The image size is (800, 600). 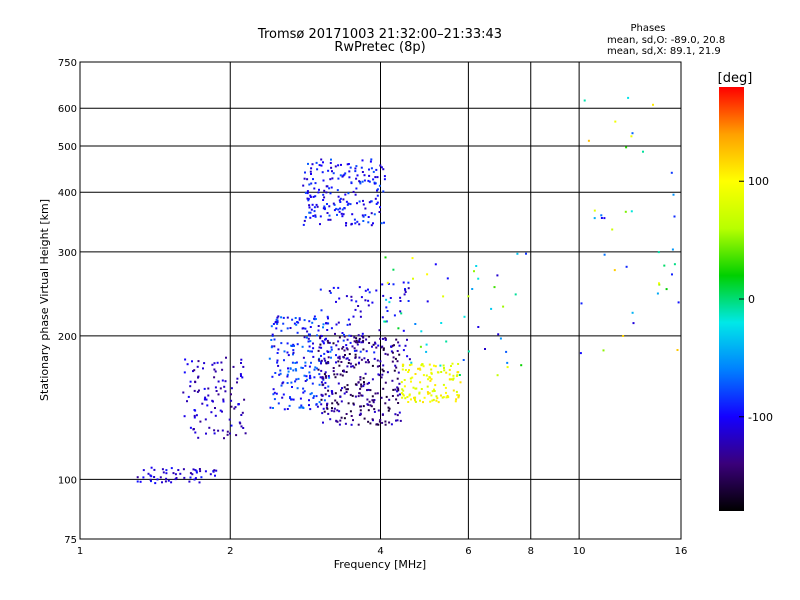 I want to click on x-axis-label: Frequency [MHz], so click(x=380, y=564).